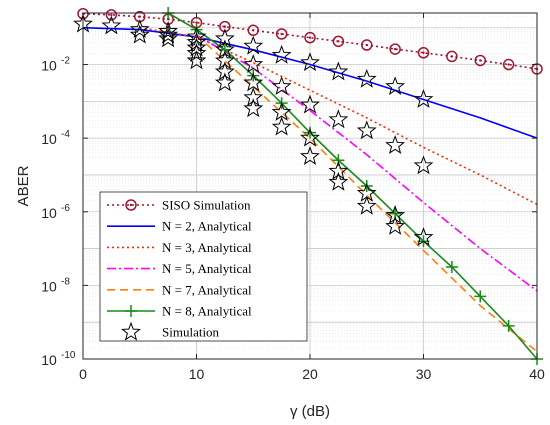  I want to click on legend-label: N = 8, Analytical, so click(207, 311).